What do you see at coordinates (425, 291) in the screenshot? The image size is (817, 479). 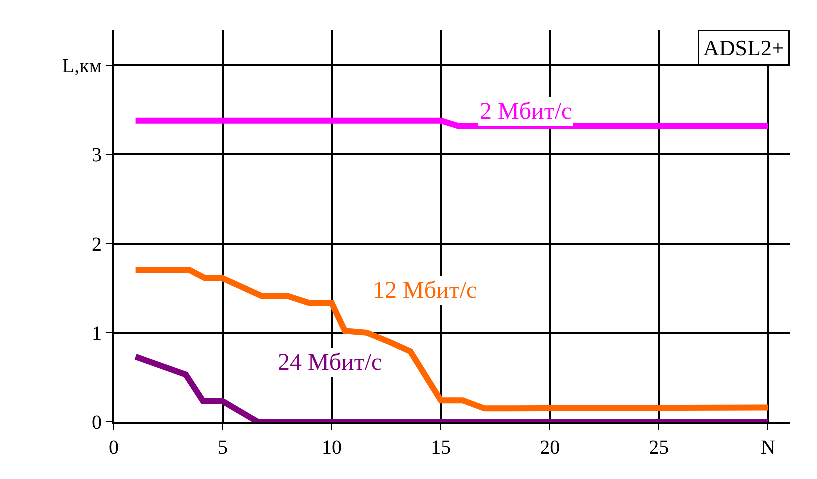 I see `series-label: 12 Мбит/с` at bounding box center [425, 291].